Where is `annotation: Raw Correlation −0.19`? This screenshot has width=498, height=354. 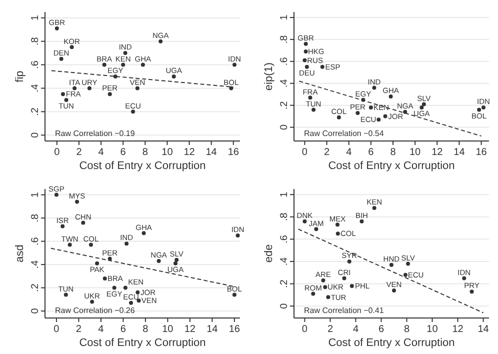 annotation: Raw Correlation −0.19 is located at coordinates (95, 133).